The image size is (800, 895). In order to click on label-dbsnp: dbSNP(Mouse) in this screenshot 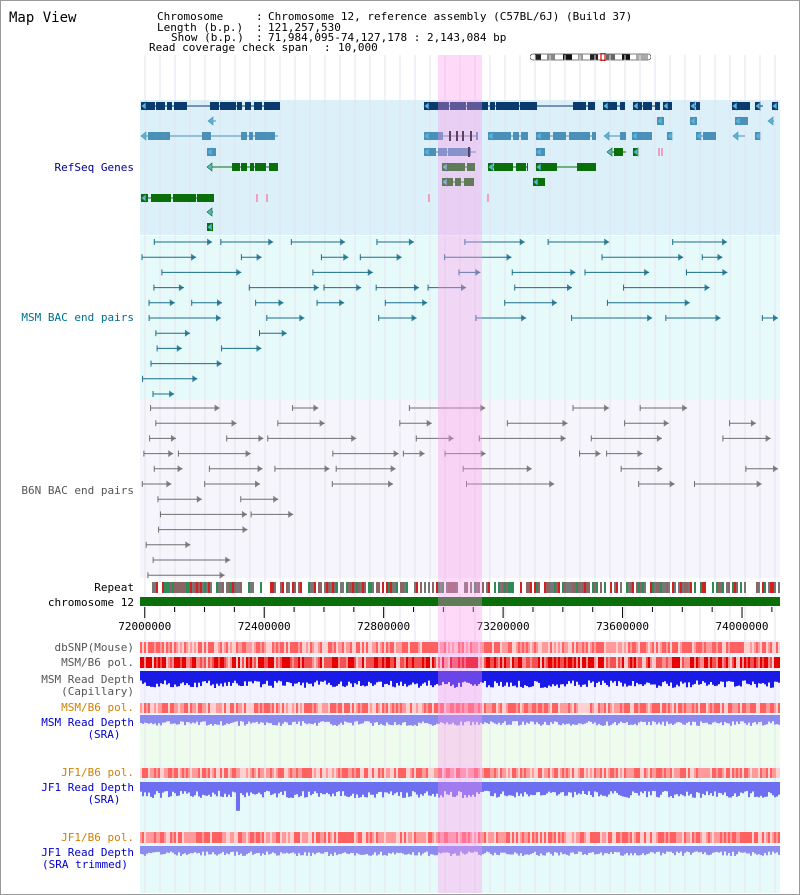, I will do `click(94, 647)`.